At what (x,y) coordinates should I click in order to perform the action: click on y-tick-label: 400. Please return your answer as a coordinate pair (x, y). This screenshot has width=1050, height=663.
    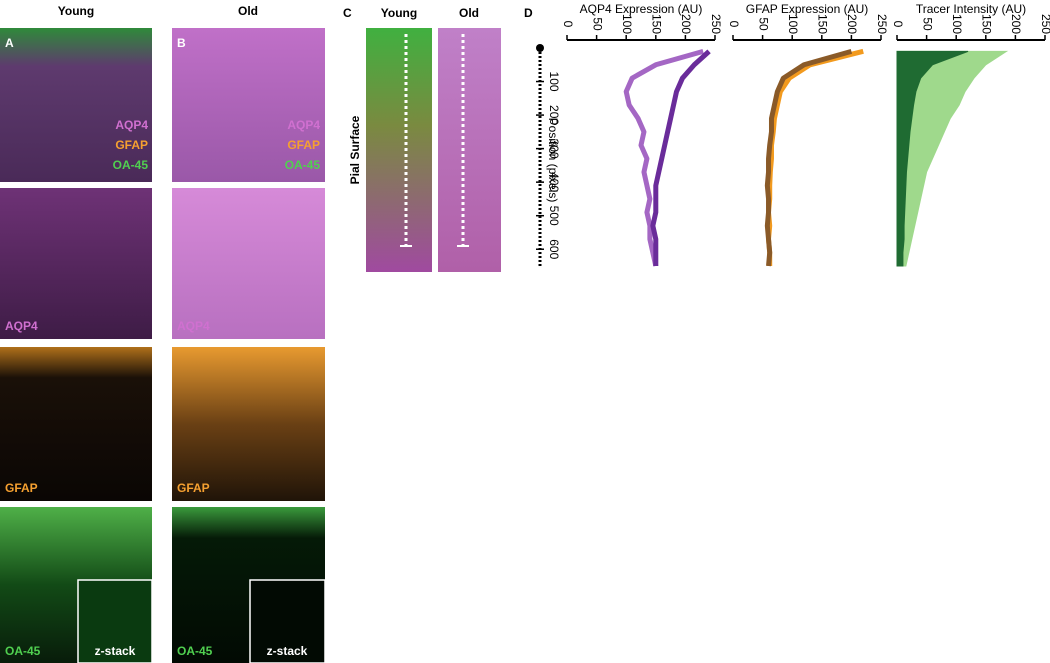
    Looking at the image, I should click on (554, 182).